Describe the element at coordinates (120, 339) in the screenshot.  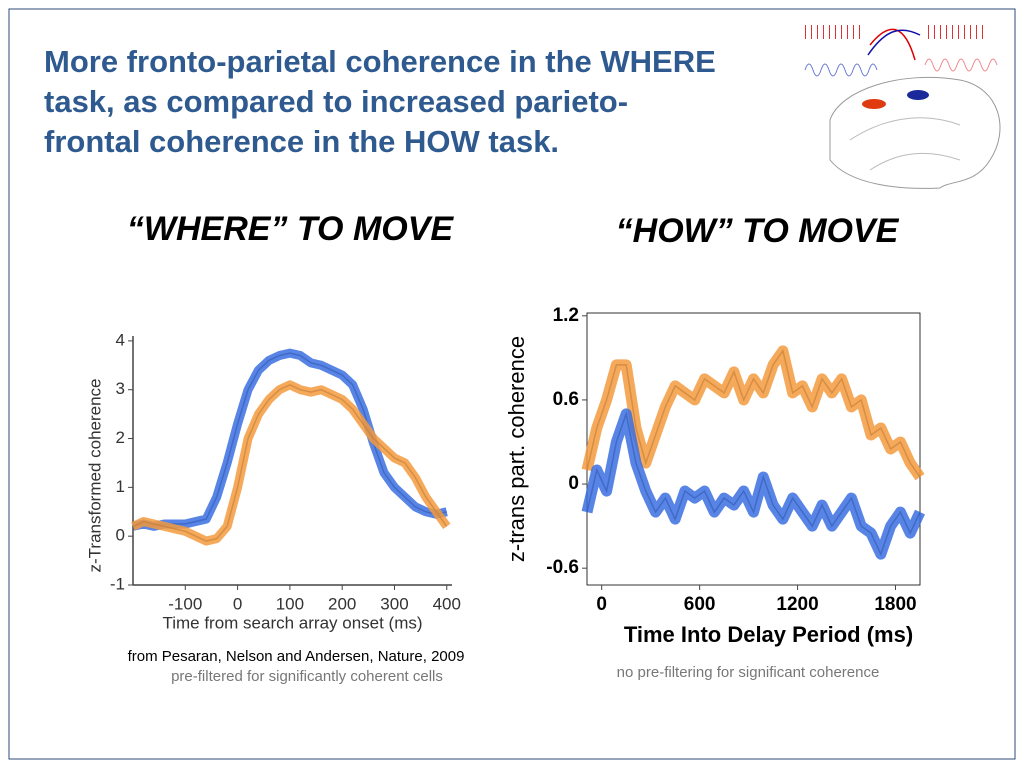
I see `y-tick-label: 4` at that location.